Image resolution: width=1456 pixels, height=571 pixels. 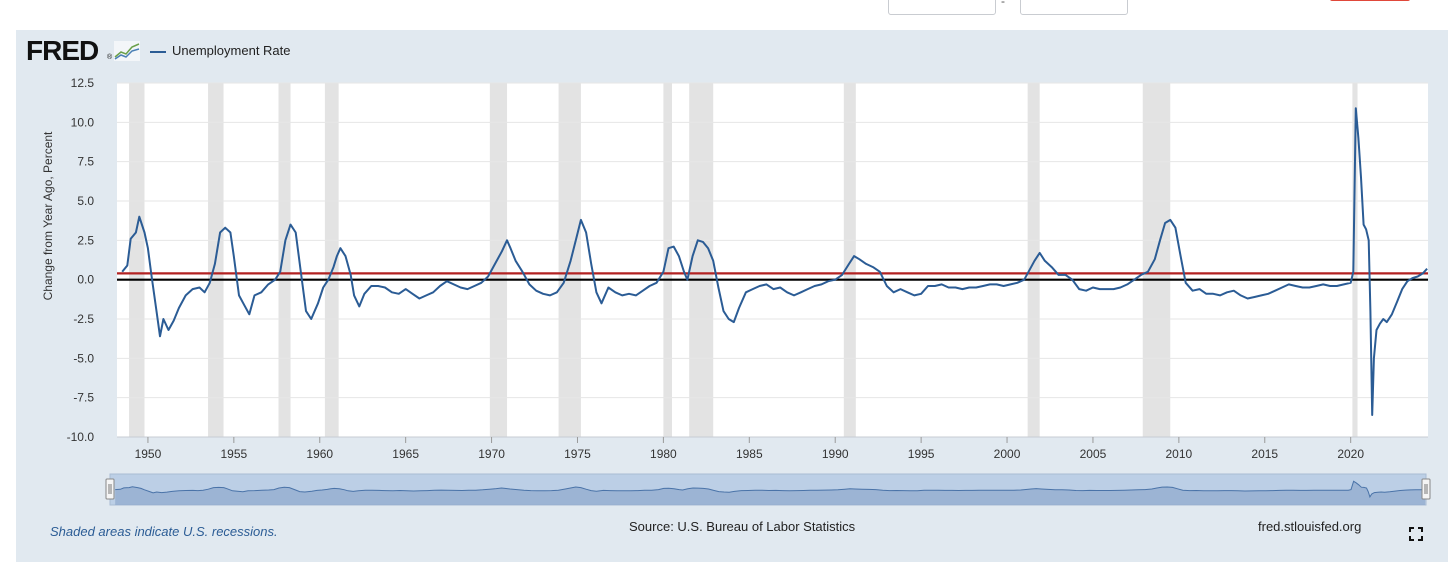 I want to click on edit-graph-button, so click(x=1370, y=0).